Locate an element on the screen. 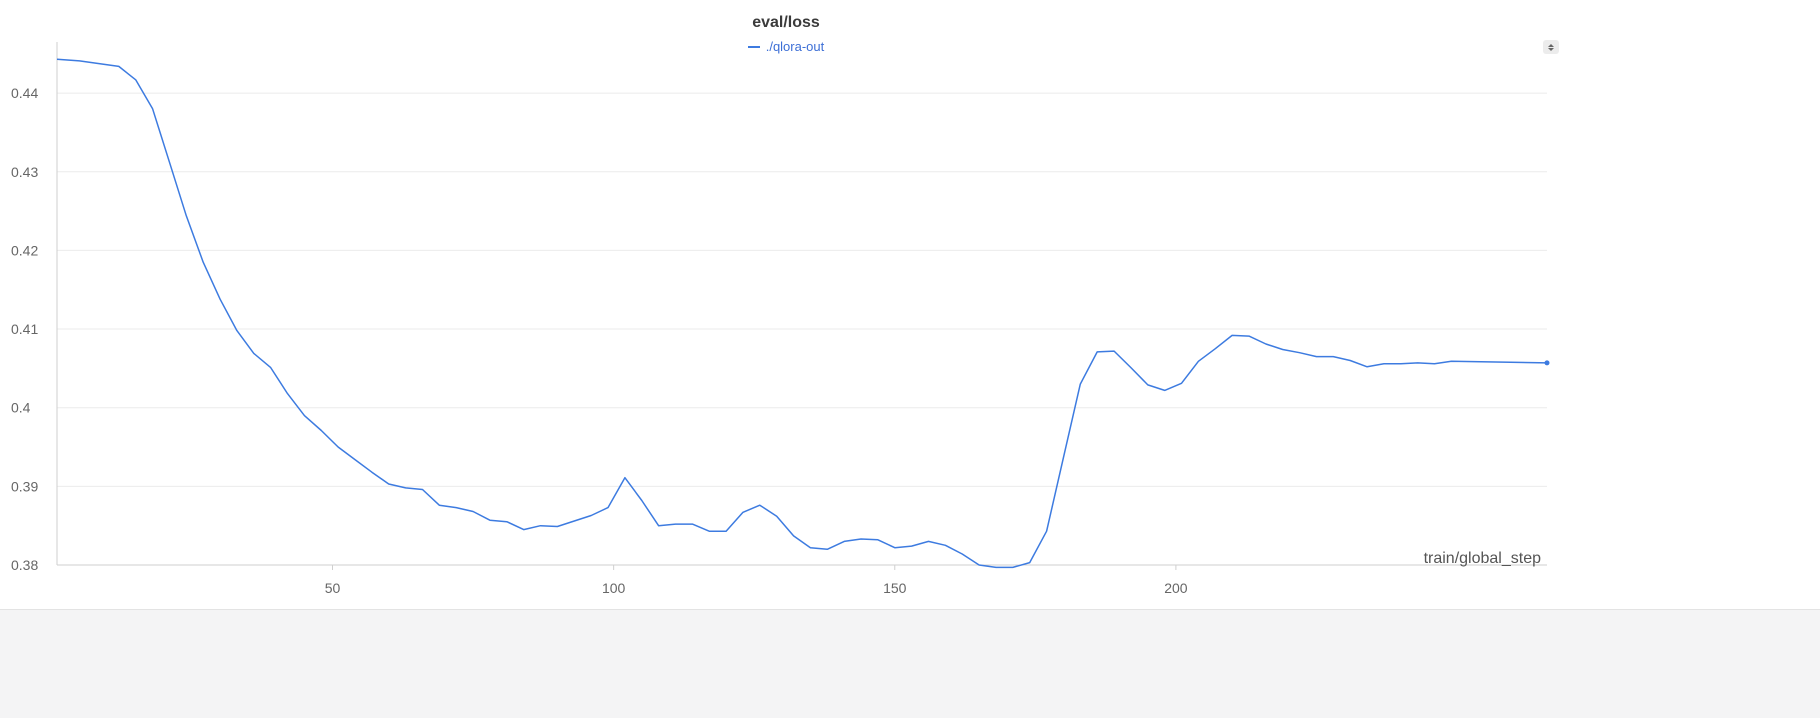 This screenshot has height=718, width=1820. caret-down-icon is located at coordinates (1551, 49).